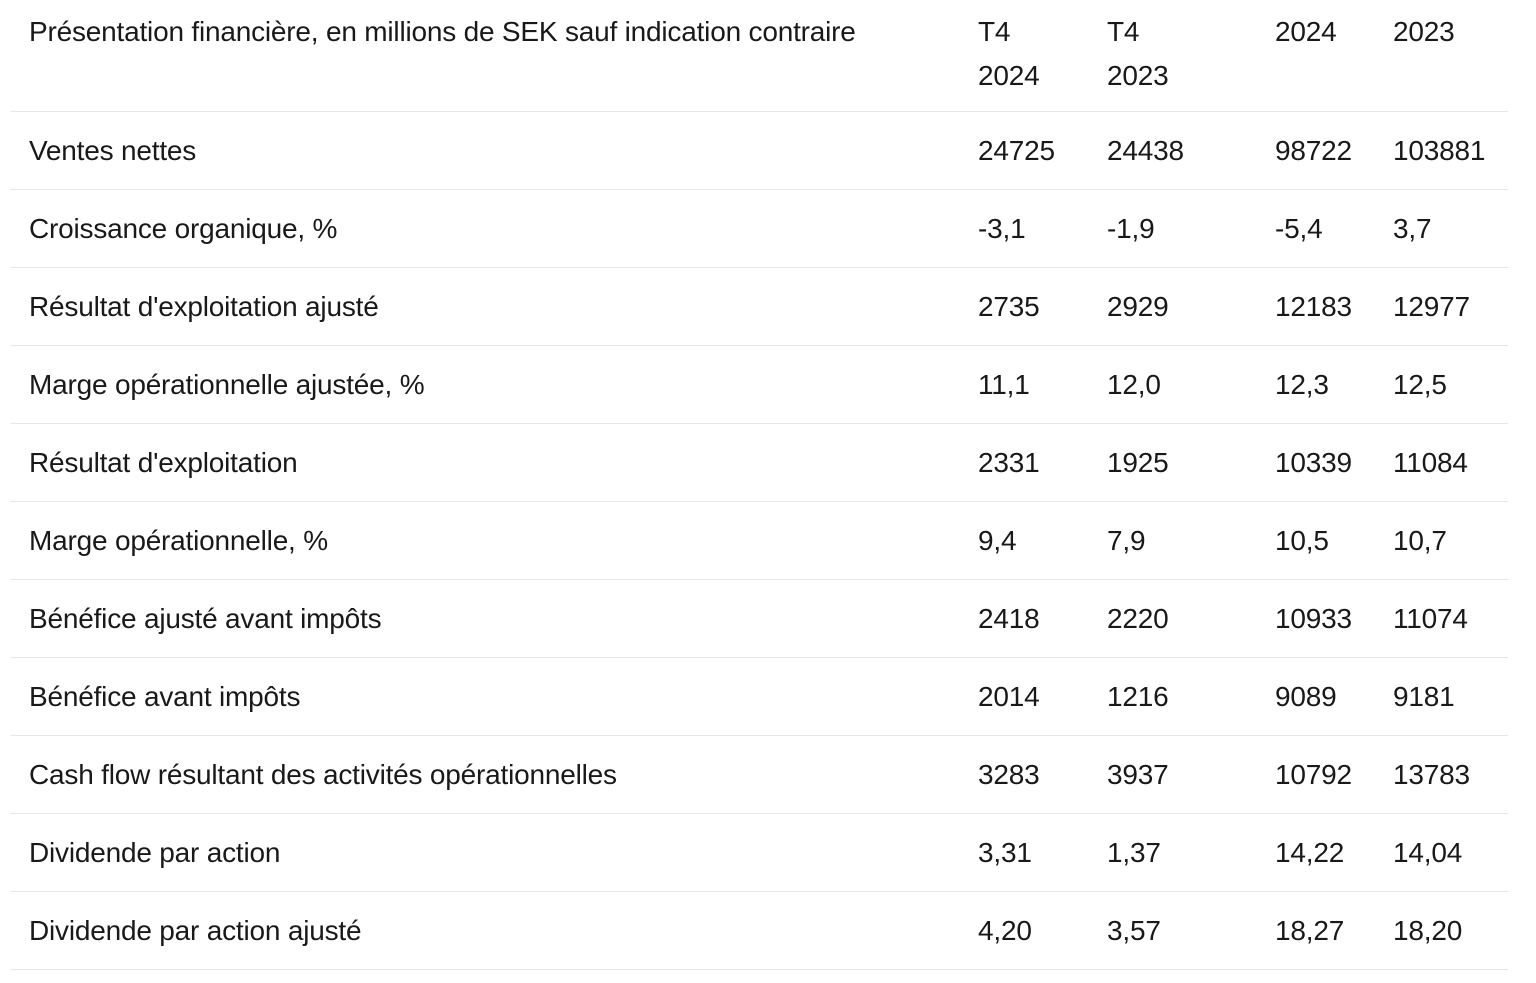  Describe the element at coordinates (1334, 696) in the screenshot. I see `cell-value: 9089` at that location.